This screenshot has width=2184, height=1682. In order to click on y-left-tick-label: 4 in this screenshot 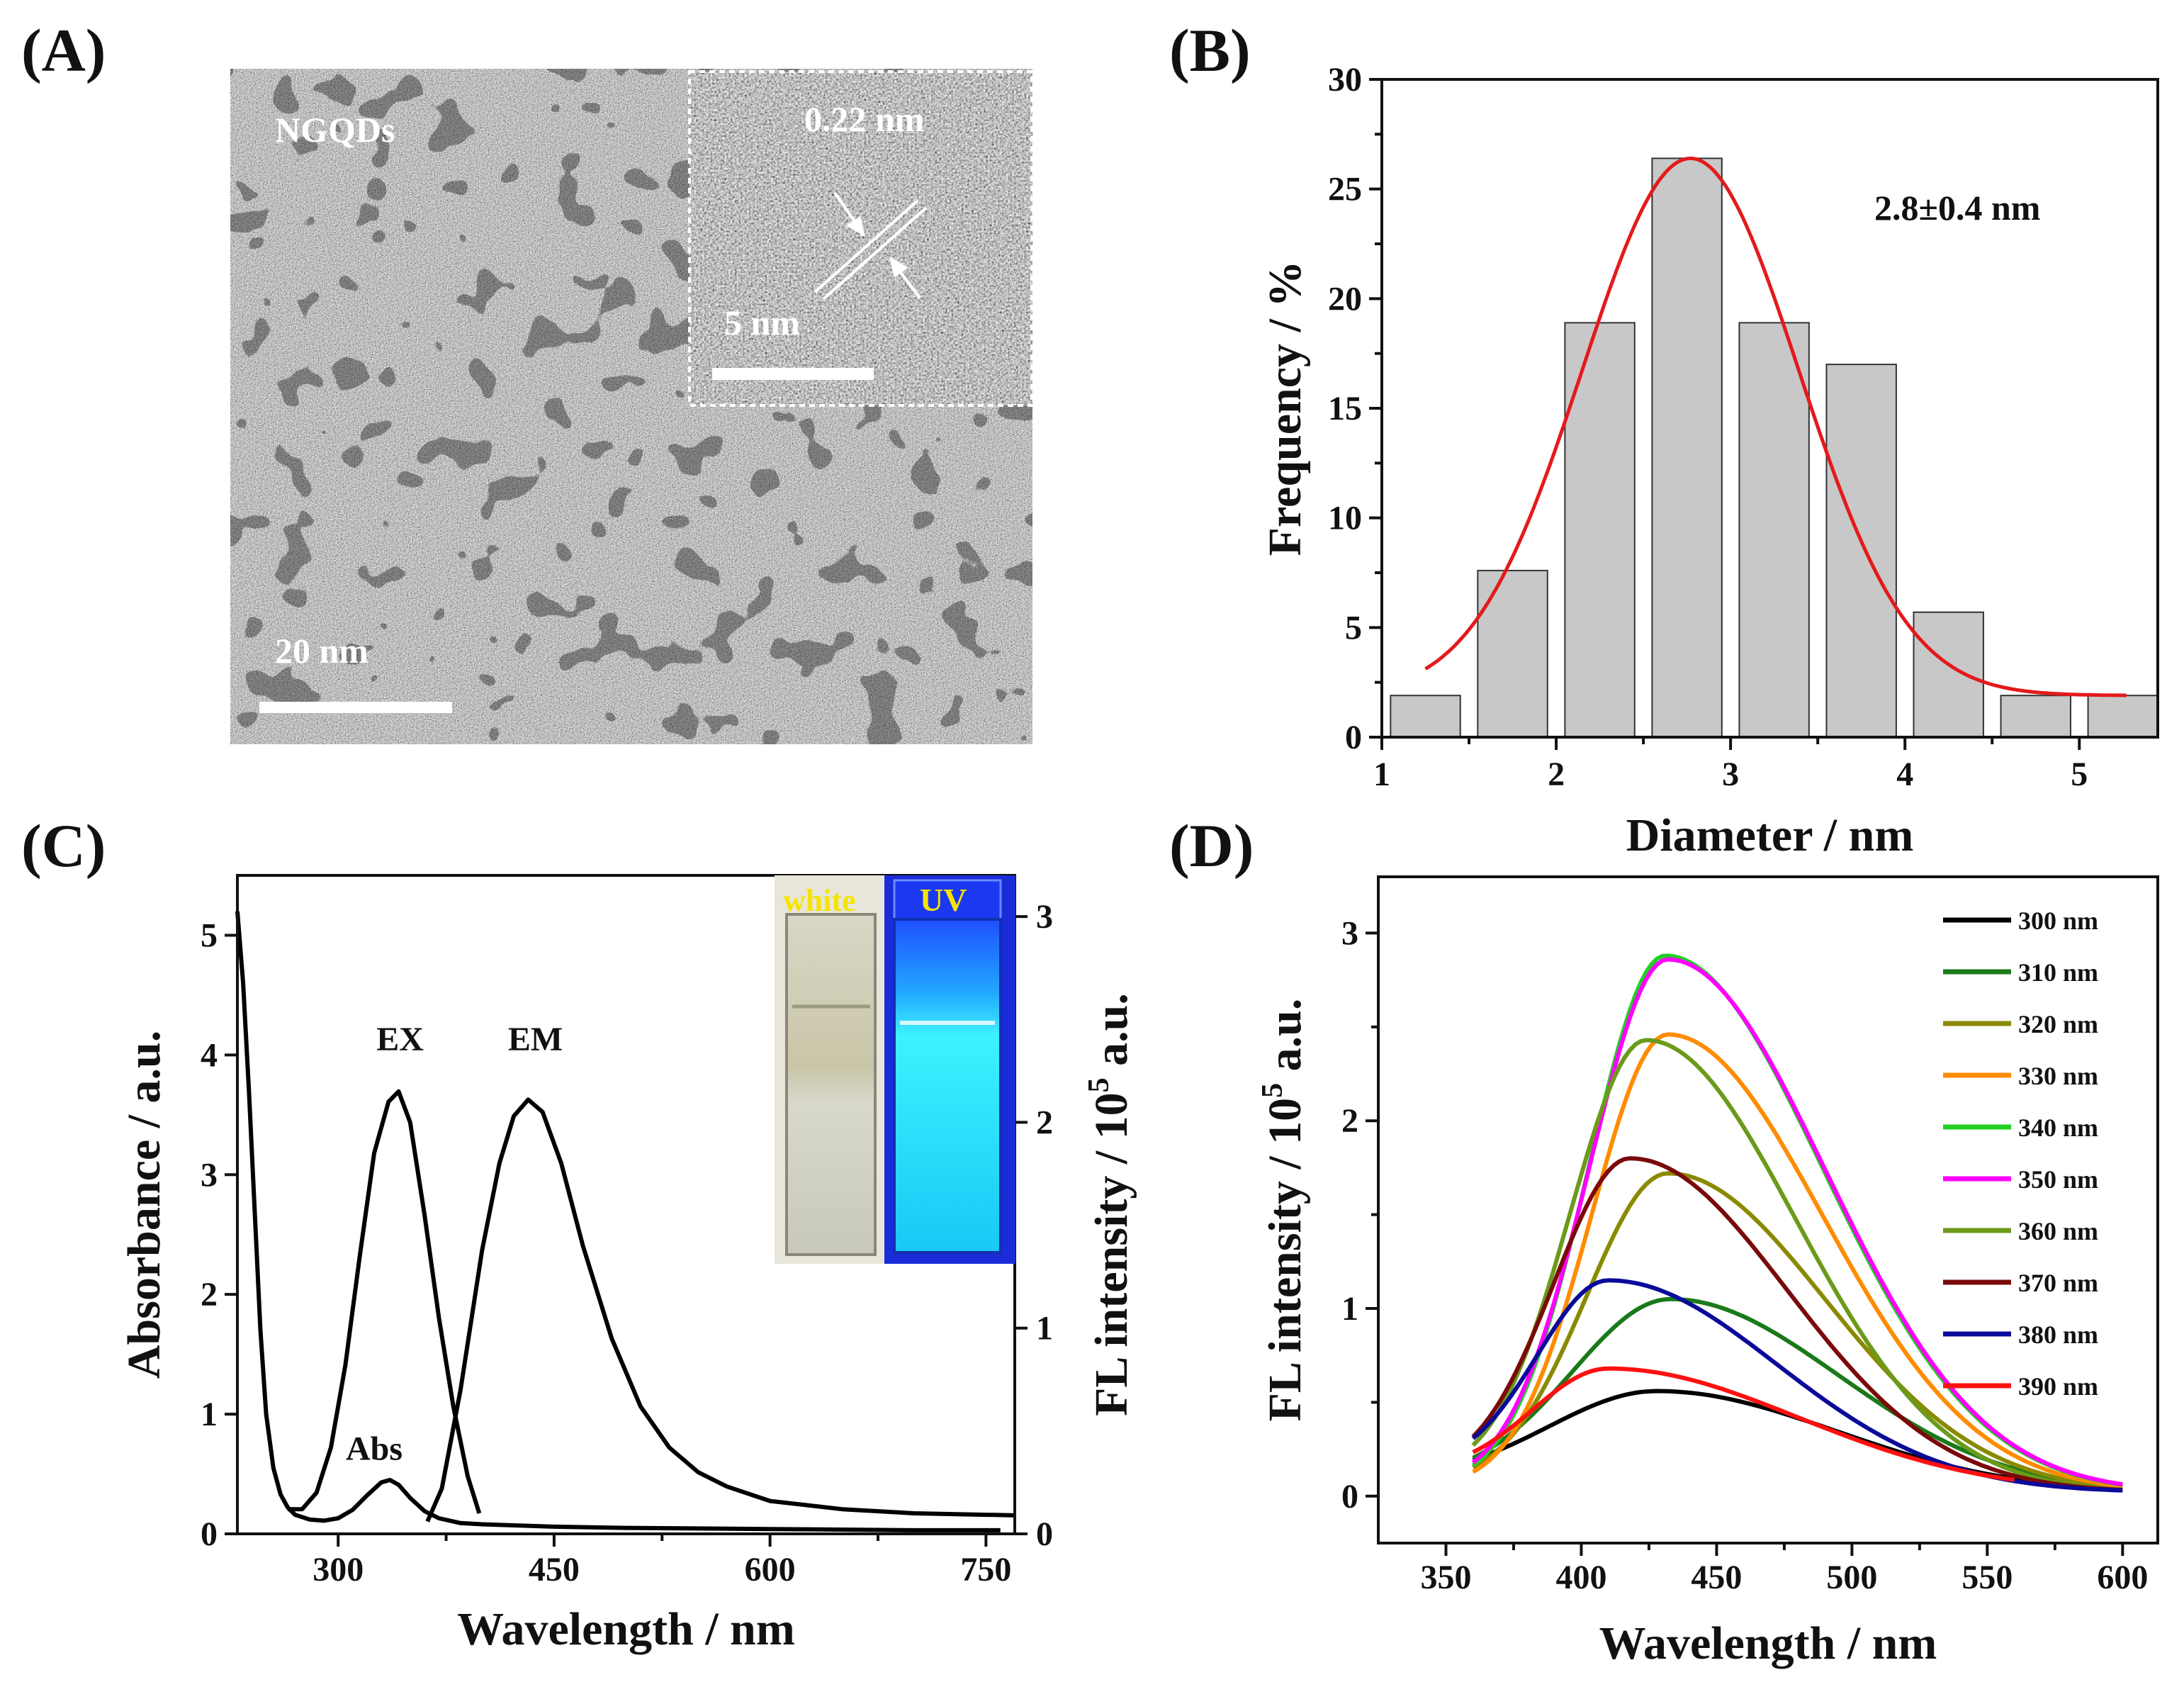, I will do `click(209, 1055)`.